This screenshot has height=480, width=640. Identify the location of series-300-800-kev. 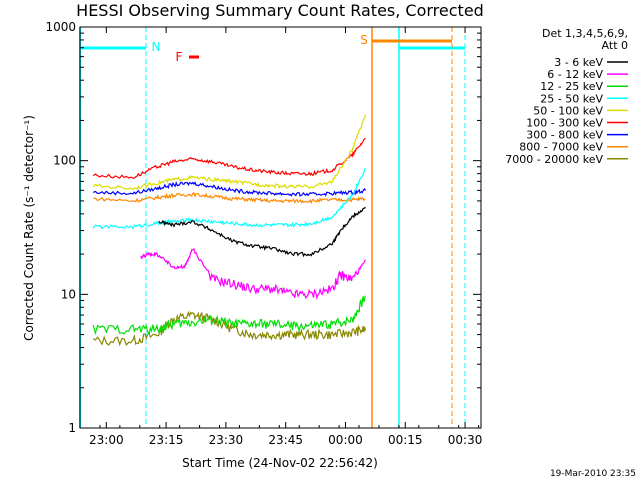
(229, 189).